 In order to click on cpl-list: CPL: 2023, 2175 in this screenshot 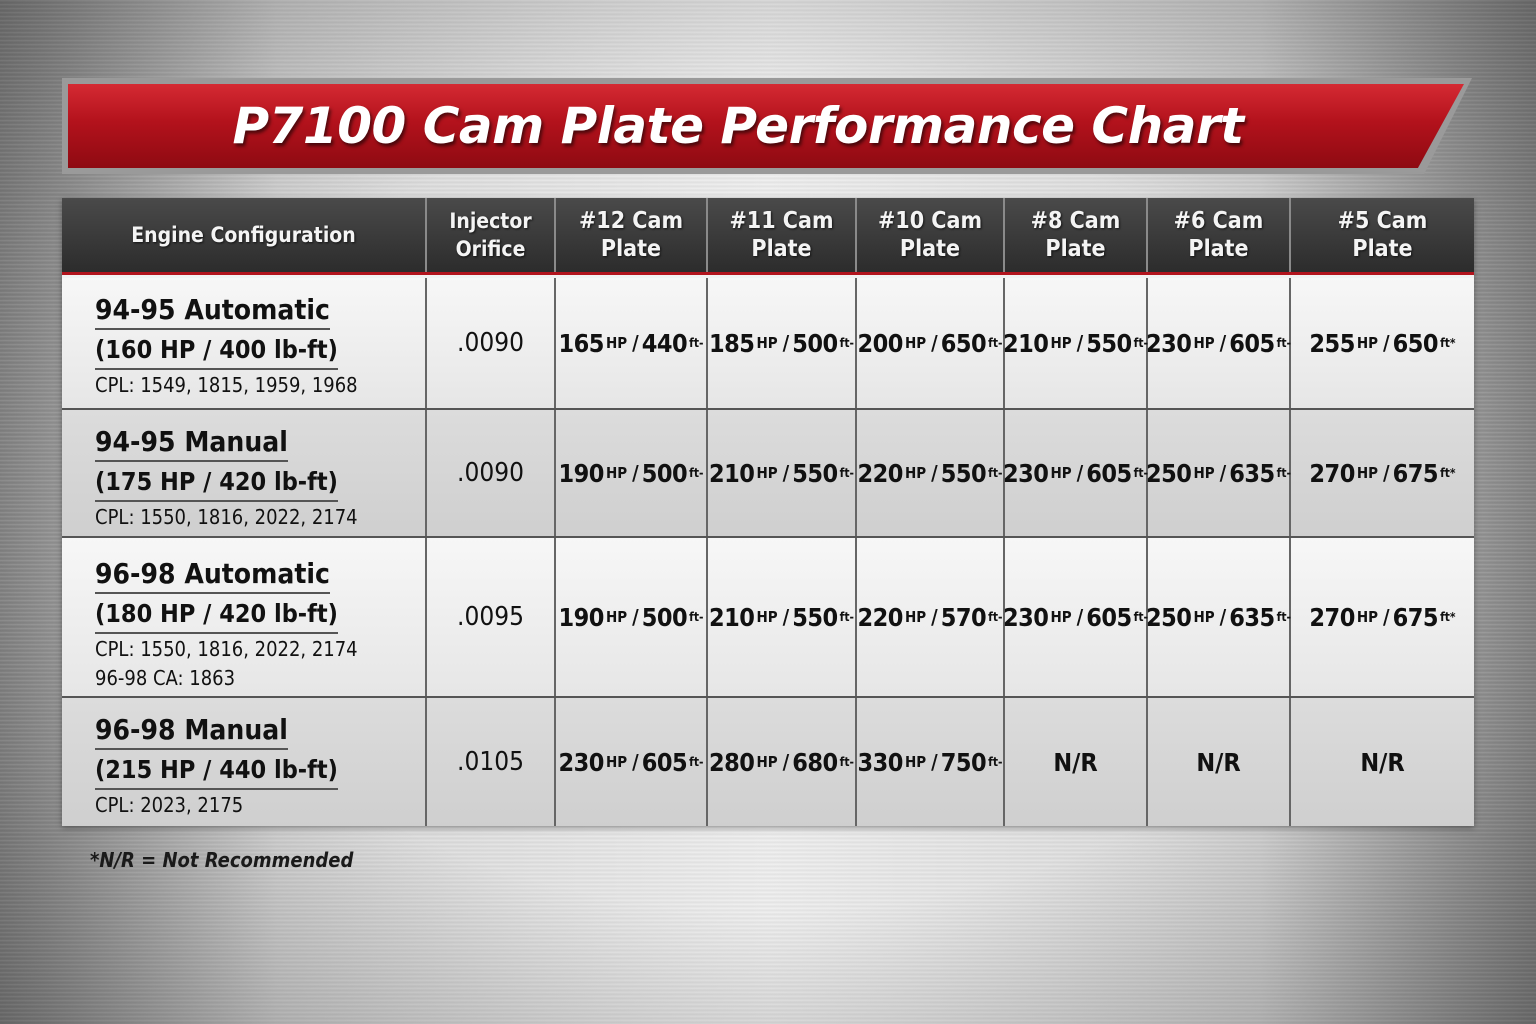, I will do `click(169, 805)`.